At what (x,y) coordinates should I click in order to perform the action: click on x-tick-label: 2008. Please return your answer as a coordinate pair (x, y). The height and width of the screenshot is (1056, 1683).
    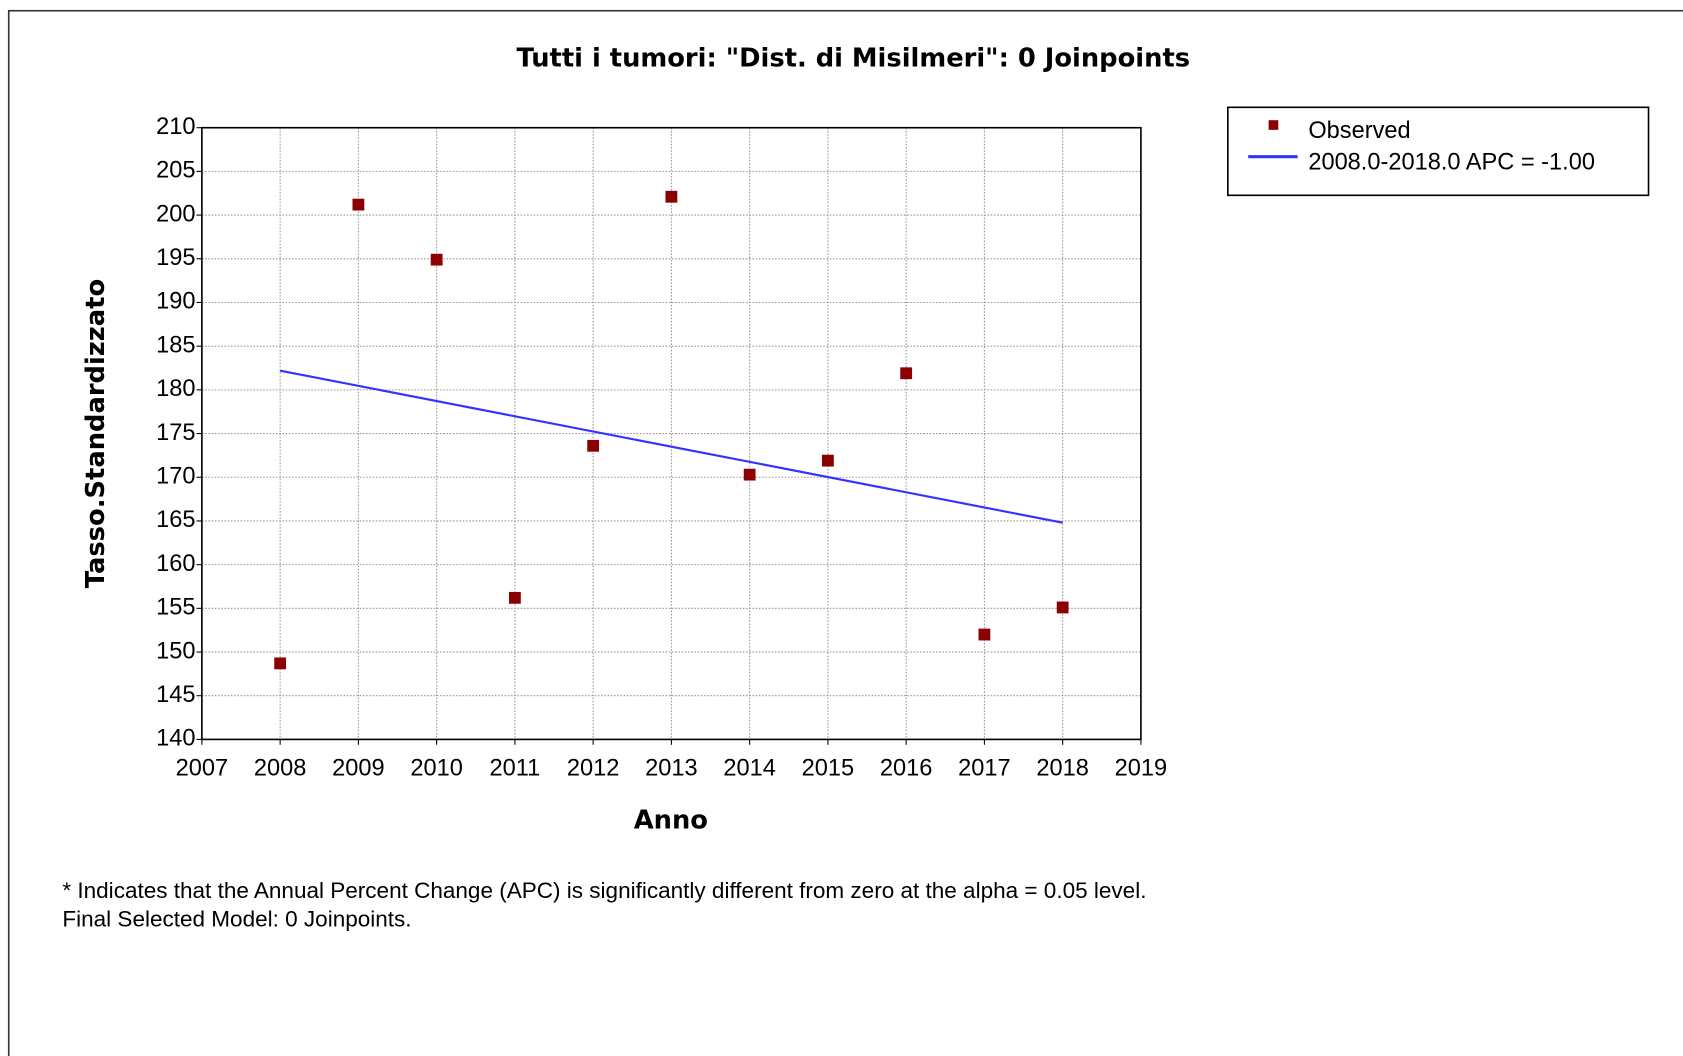
    Looking at the image, I should click on (280, 769).